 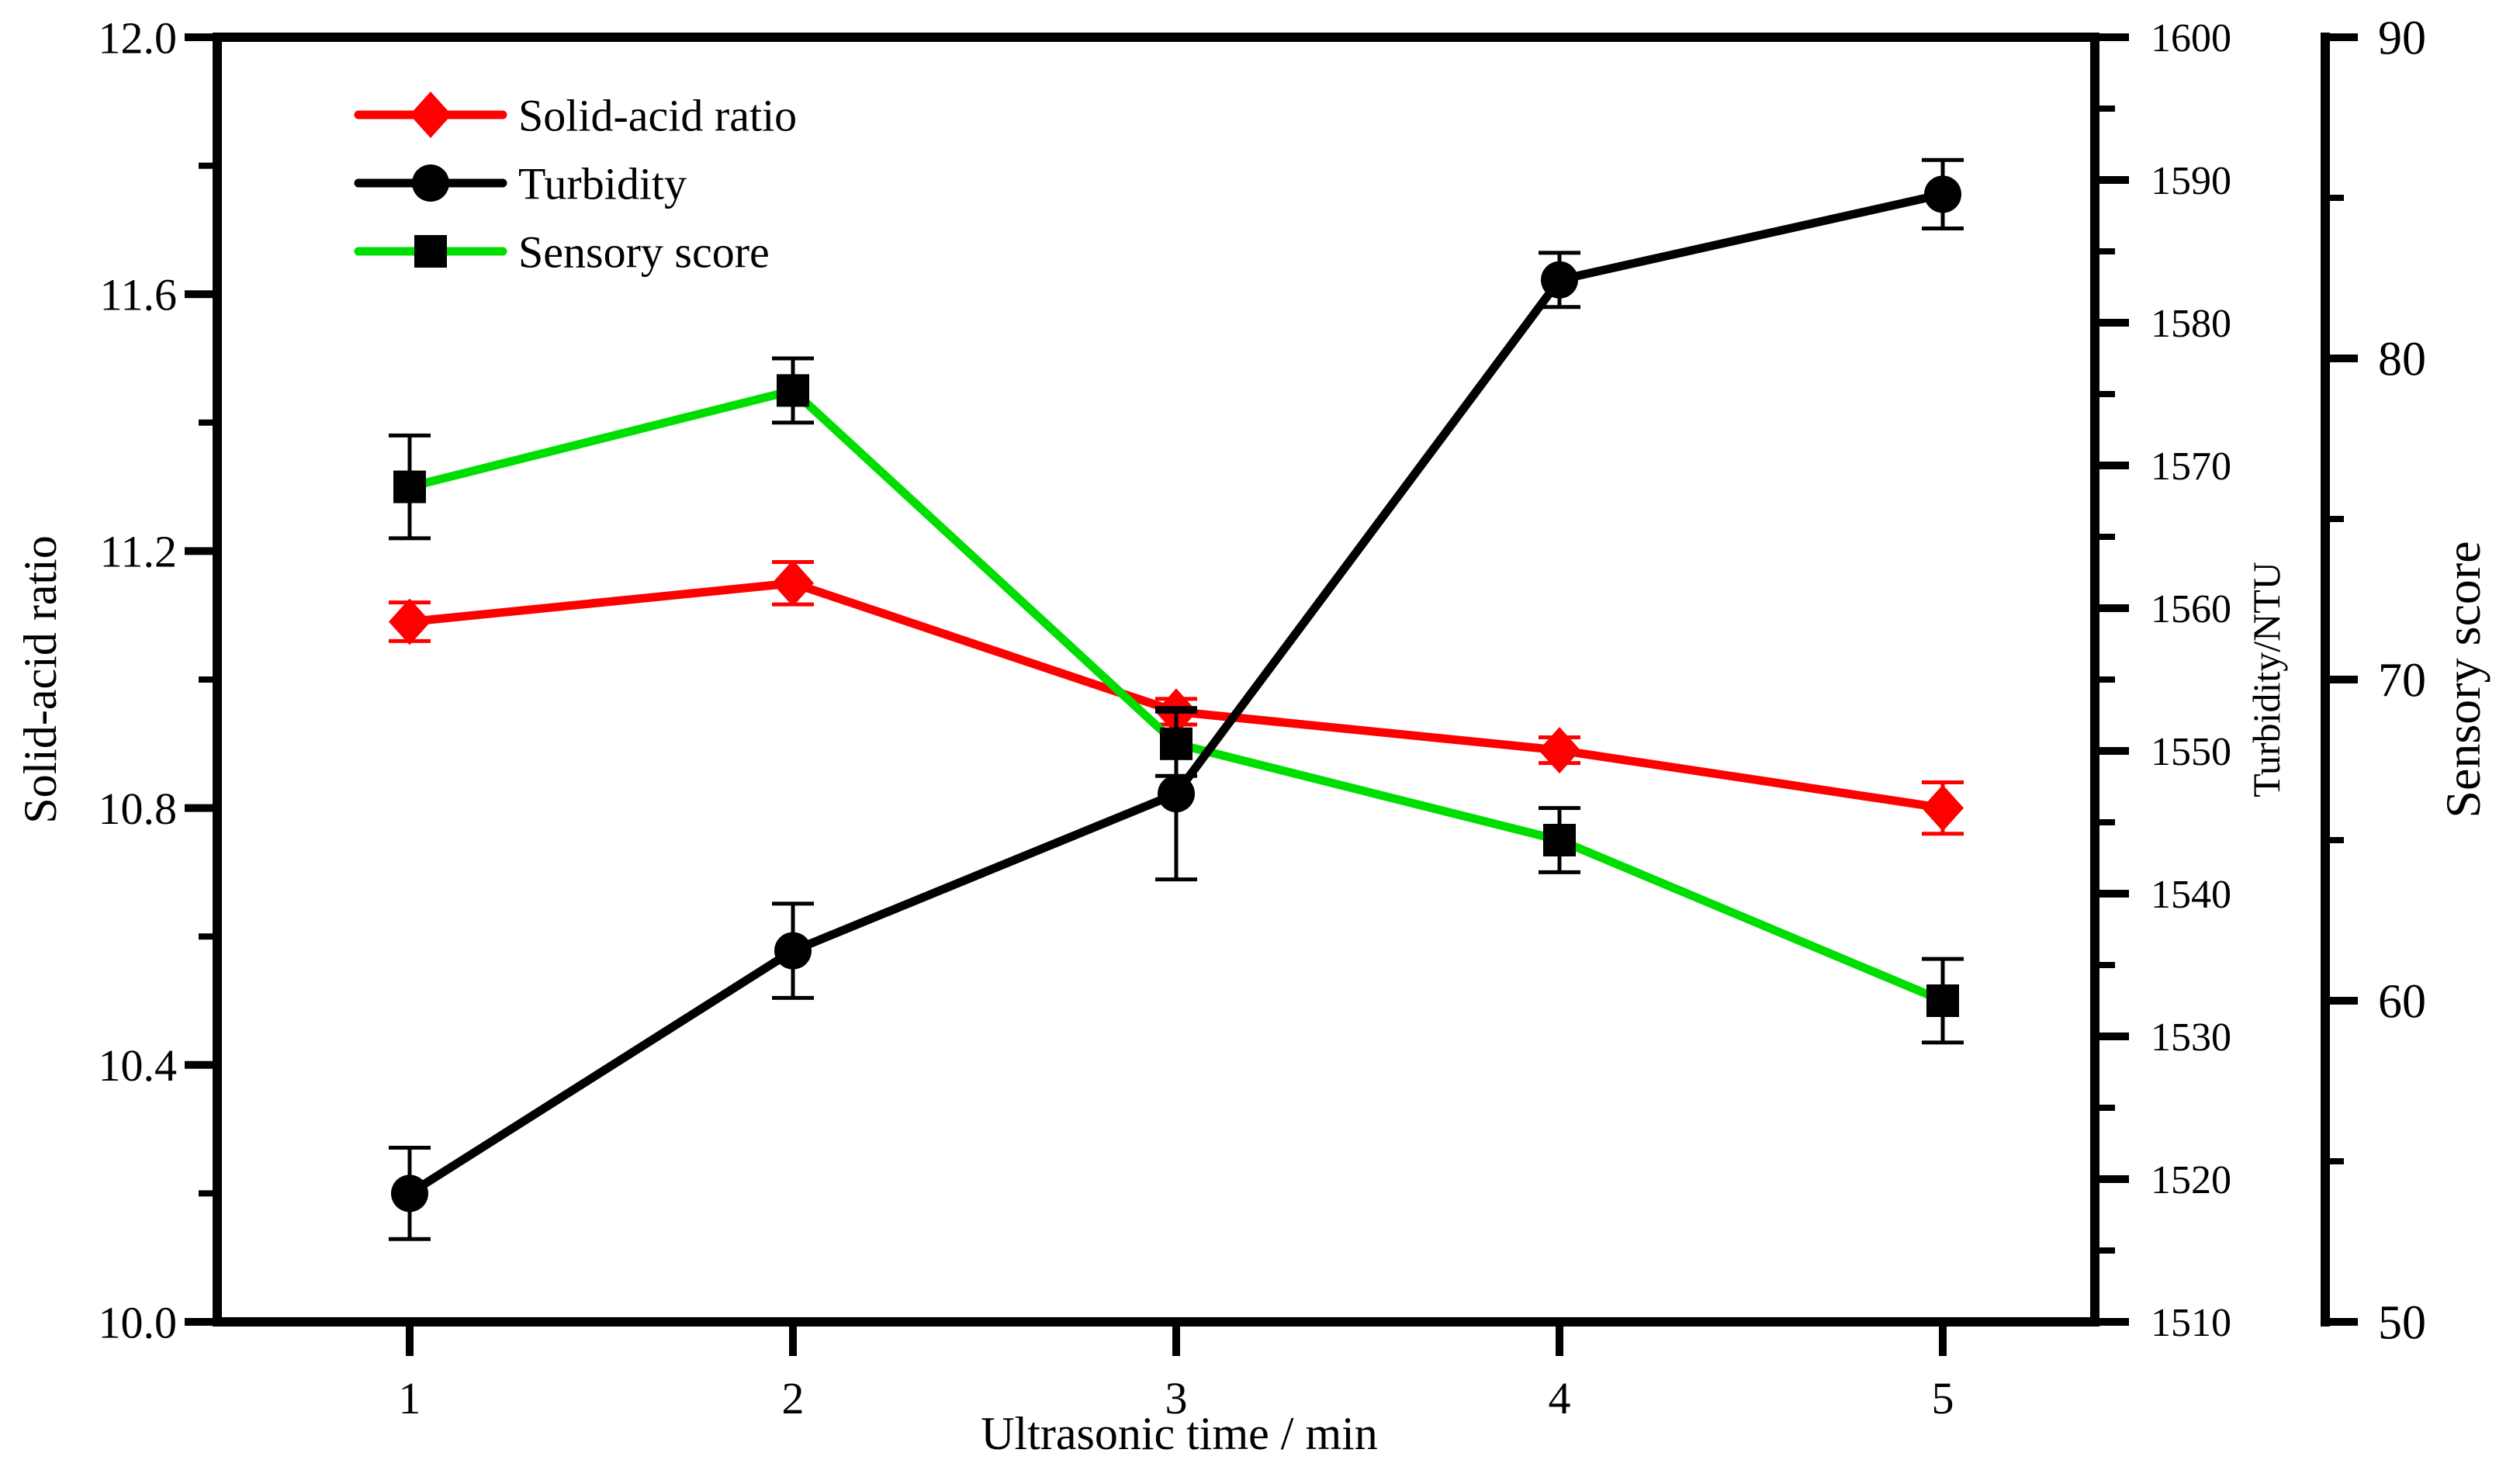 I want to click on turbidity-axis-tick-label: 1510, so click(x=2191, y=1323).